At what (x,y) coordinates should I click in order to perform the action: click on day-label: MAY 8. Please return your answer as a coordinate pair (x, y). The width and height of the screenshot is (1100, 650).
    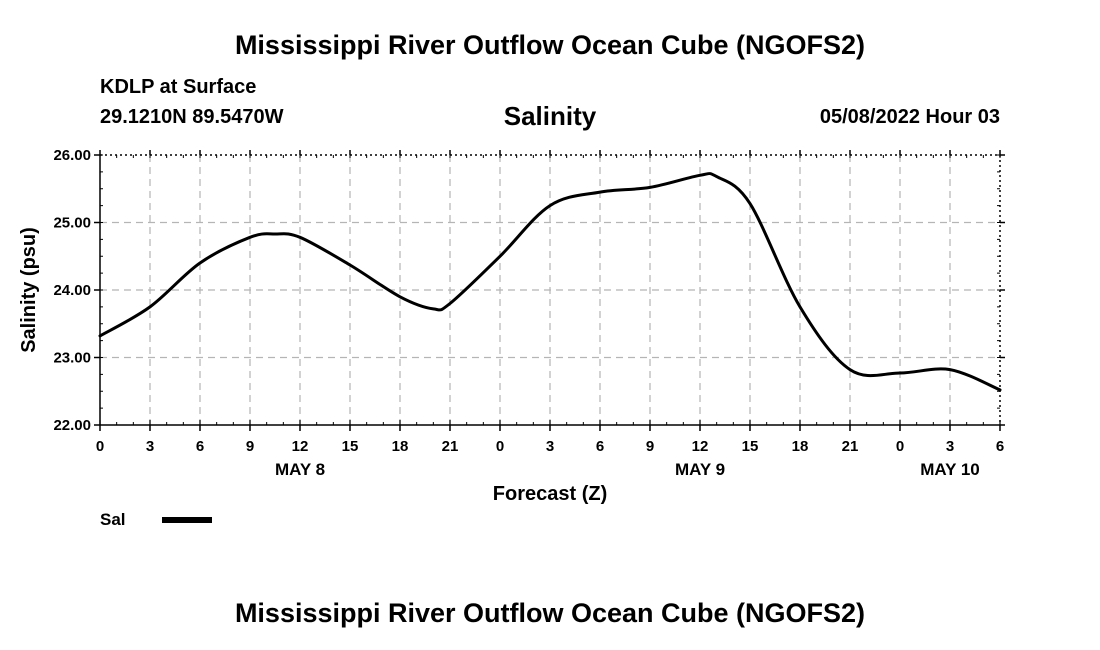
    Looking at the image, I should click on (300, 469).